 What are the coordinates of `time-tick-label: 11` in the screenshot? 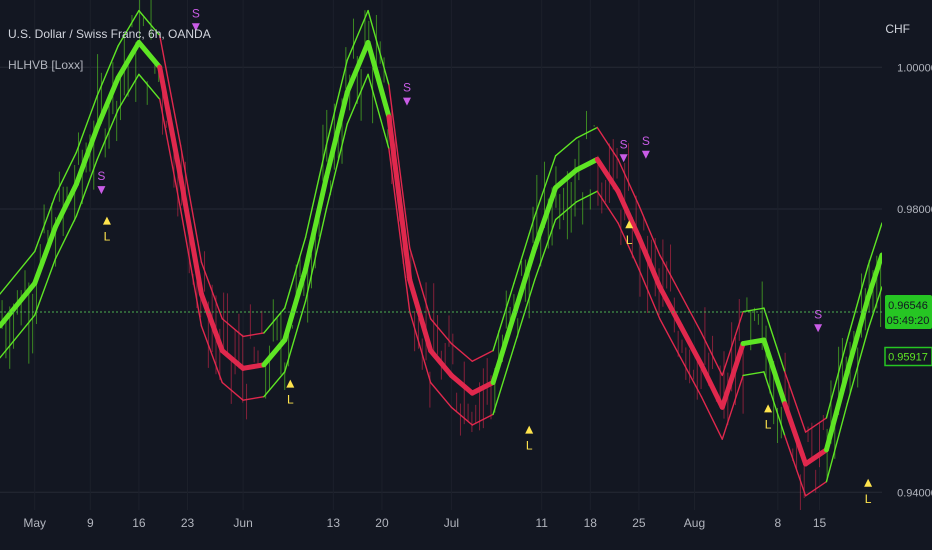 It's located at (541, 523).